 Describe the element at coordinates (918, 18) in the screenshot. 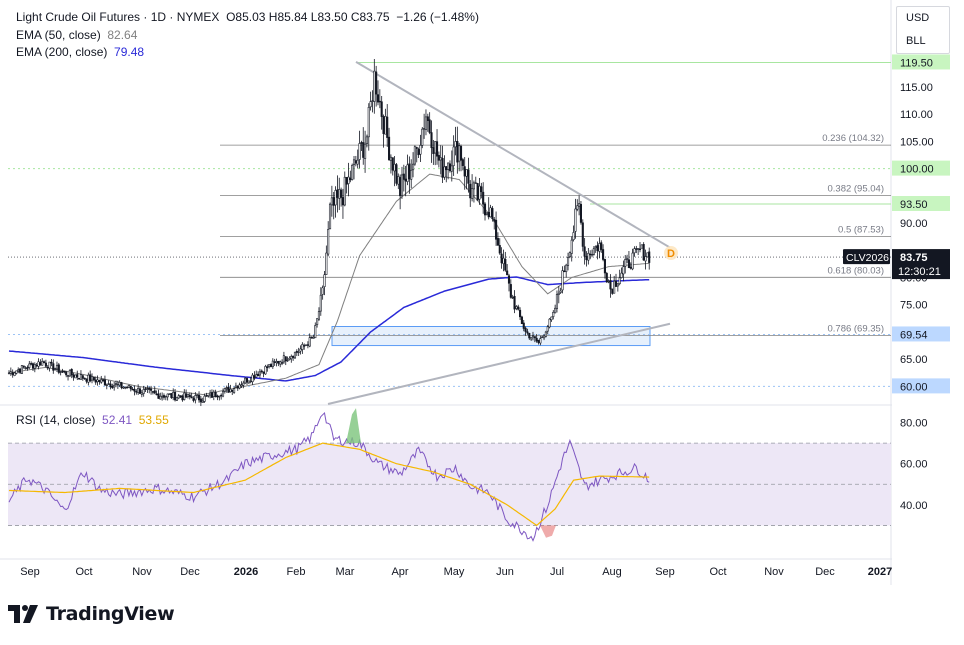

I see `currency-usd: USD` at that location.